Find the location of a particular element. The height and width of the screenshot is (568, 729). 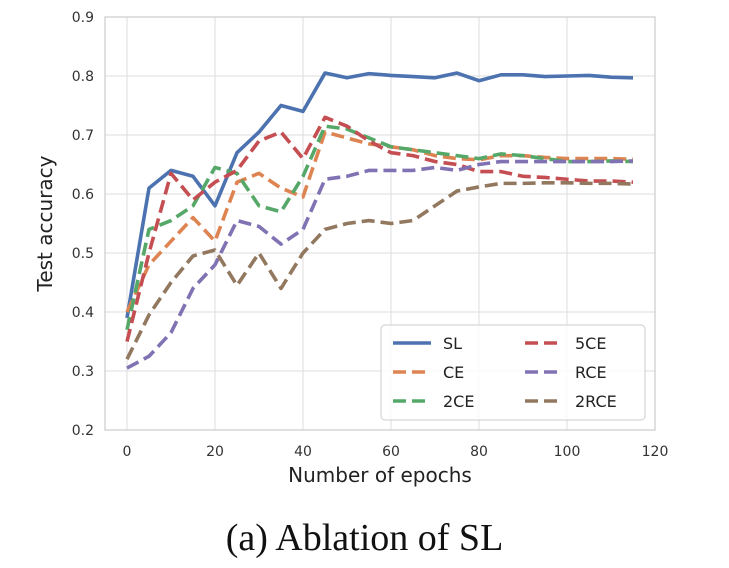

legend-label-2rce: 2RCE is located at coordinates (596, 401).